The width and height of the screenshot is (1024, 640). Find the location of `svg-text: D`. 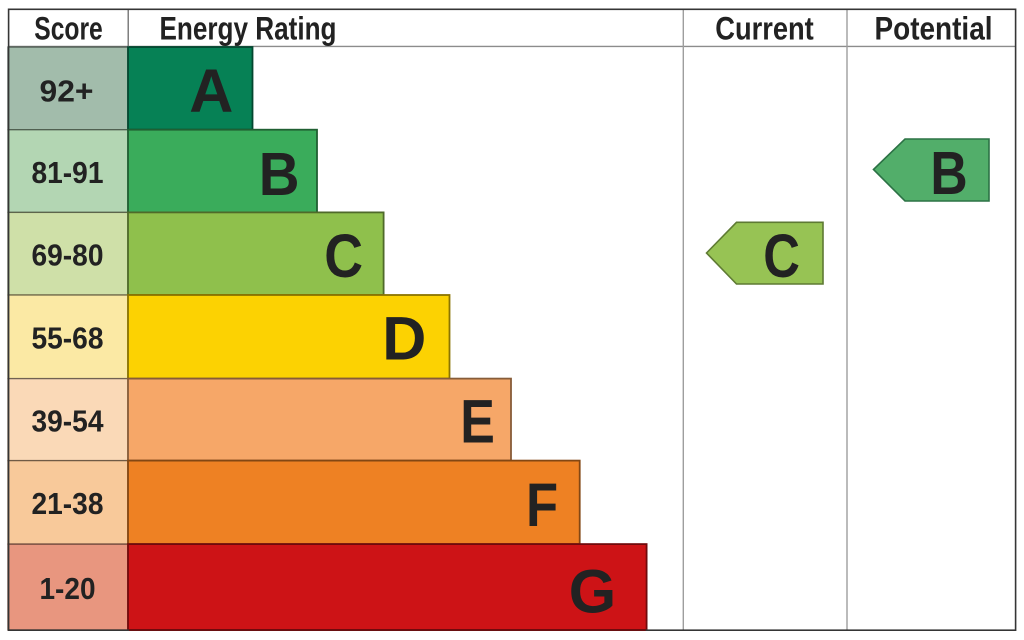

svg-text: D is located at coordinates (404, 339).